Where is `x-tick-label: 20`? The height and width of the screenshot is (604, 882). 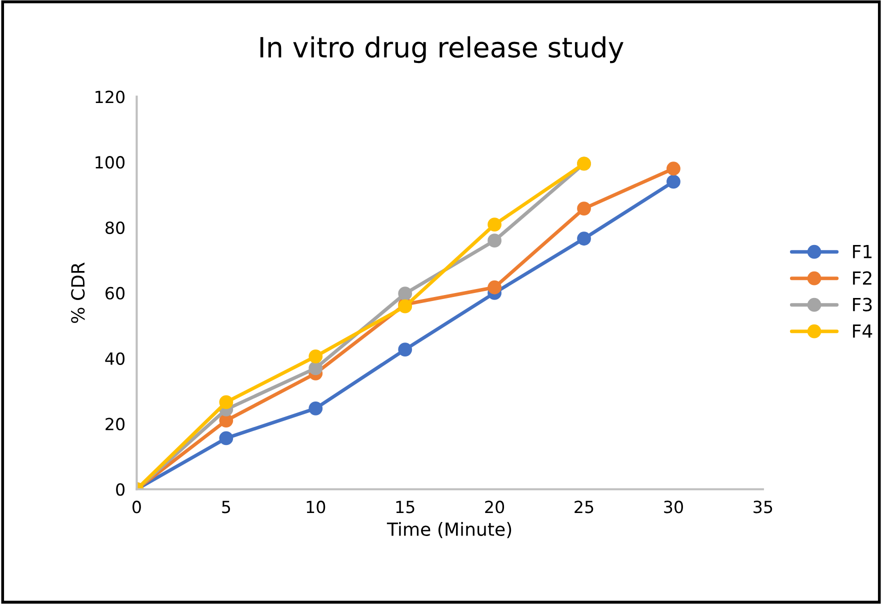
x-tick-label: 20 is located at coordinates (494, 507).